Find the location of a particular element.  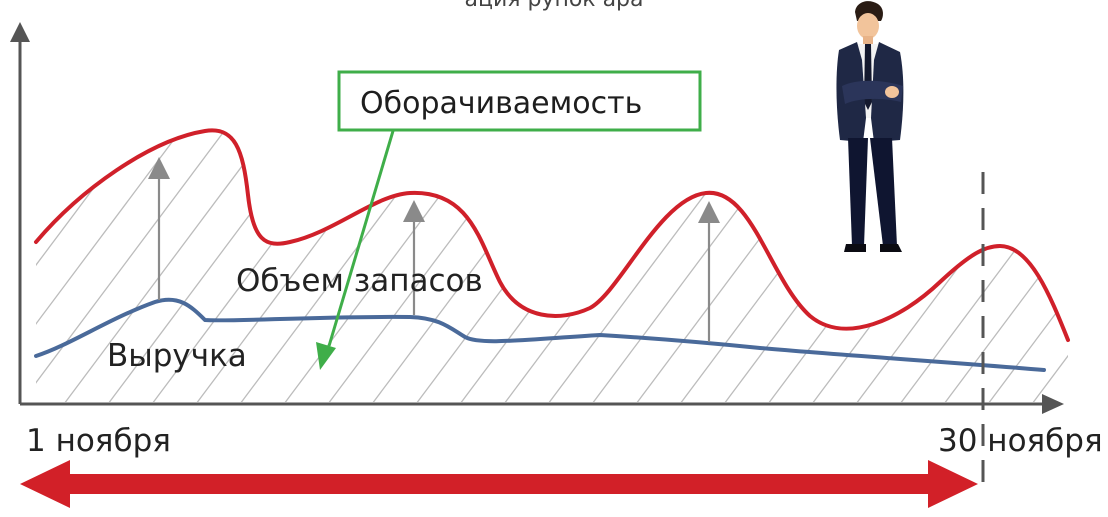

inventory-label: Объем запасов is located at coordinates (359, 281).